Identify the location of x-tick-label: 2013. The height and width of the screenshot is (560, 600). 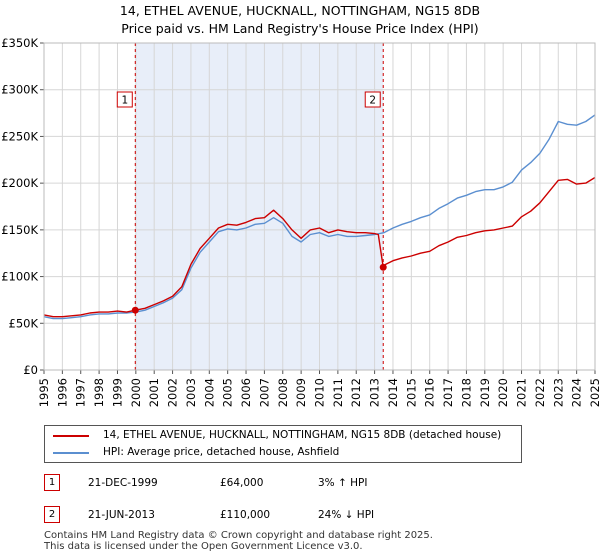
(375, 392).